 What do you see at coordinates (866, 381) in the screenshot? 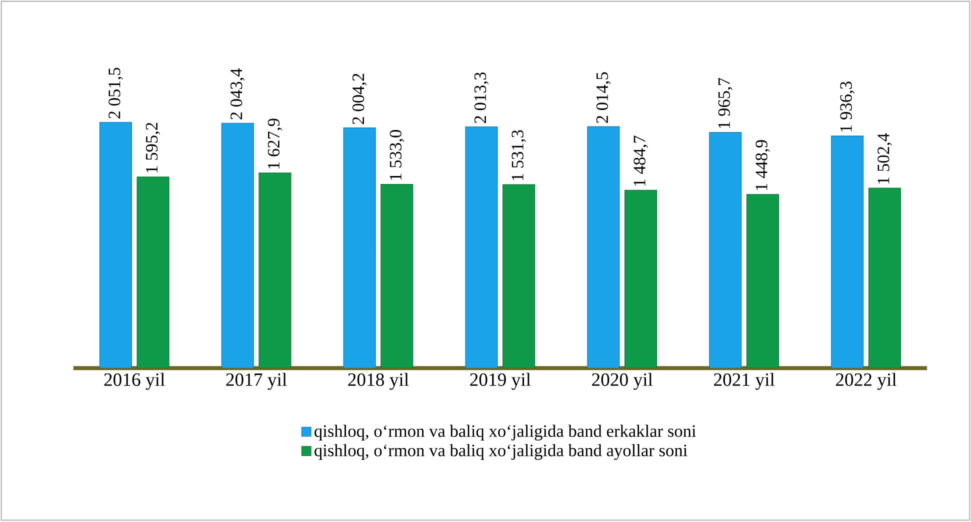
I see `x-tick-label: 2022 yil` at bounding box center [866, 381].